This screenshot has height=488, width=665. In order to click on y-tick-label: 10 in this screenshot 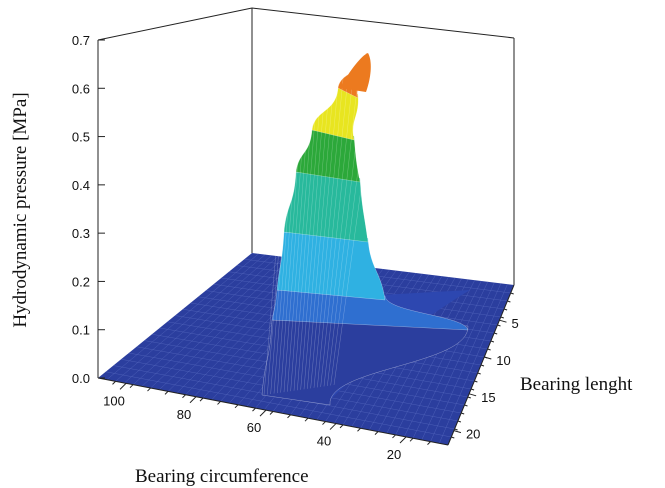, I will do `click(503, 360)`.